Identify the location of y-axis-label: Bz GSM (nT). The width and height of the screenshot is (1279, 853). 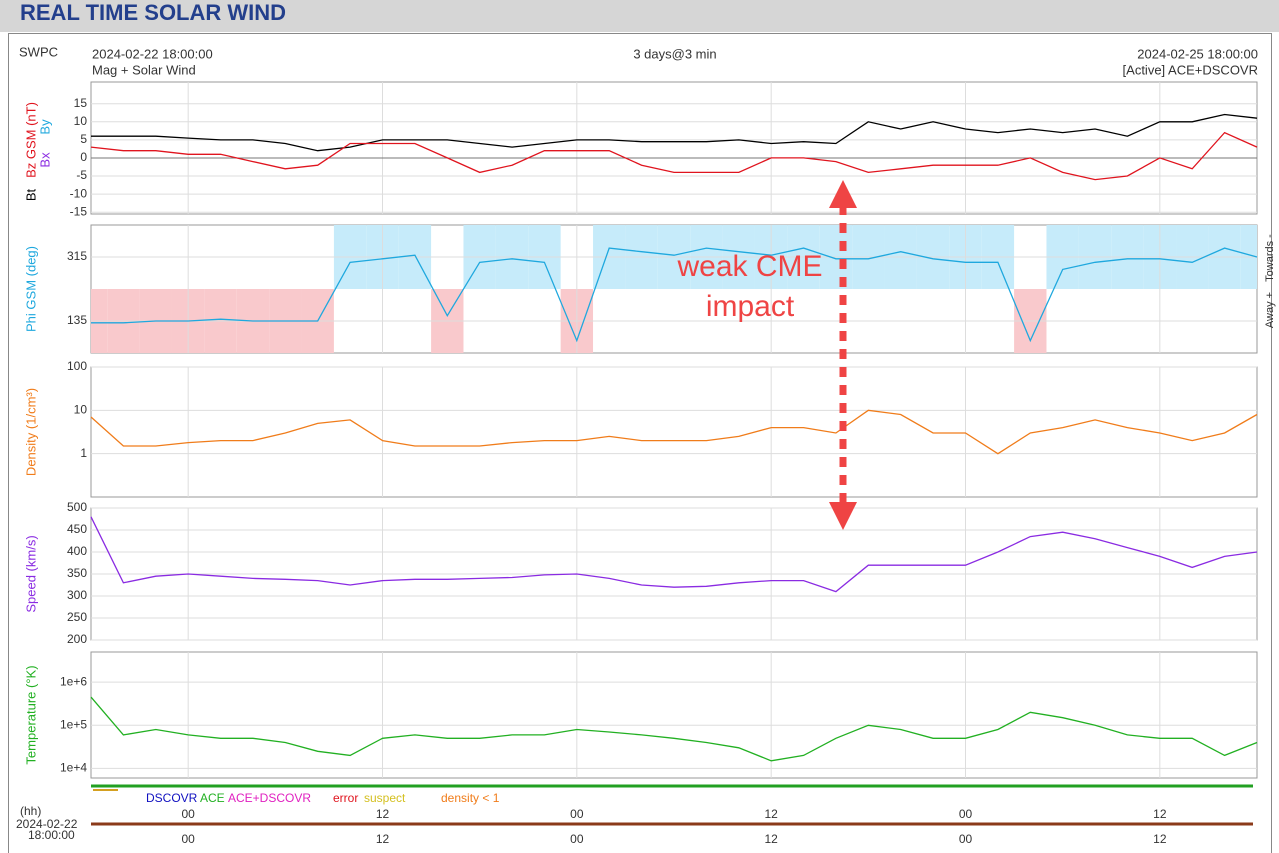
(30, 140).